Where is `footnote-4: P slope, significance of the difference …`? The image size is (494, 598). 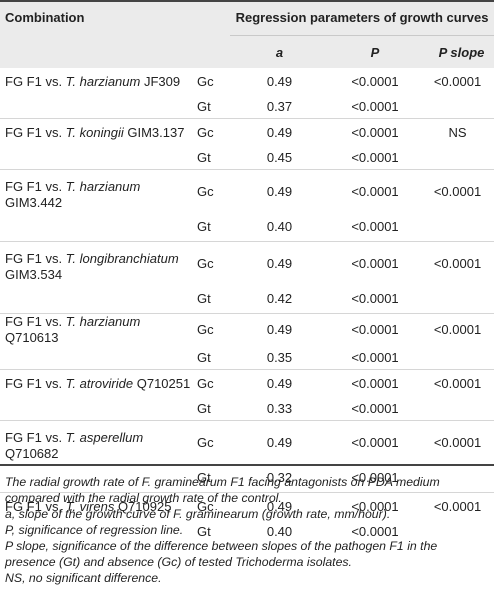 footnote-4: P slope, significance of the difference … is located at coordinates (221, 554).